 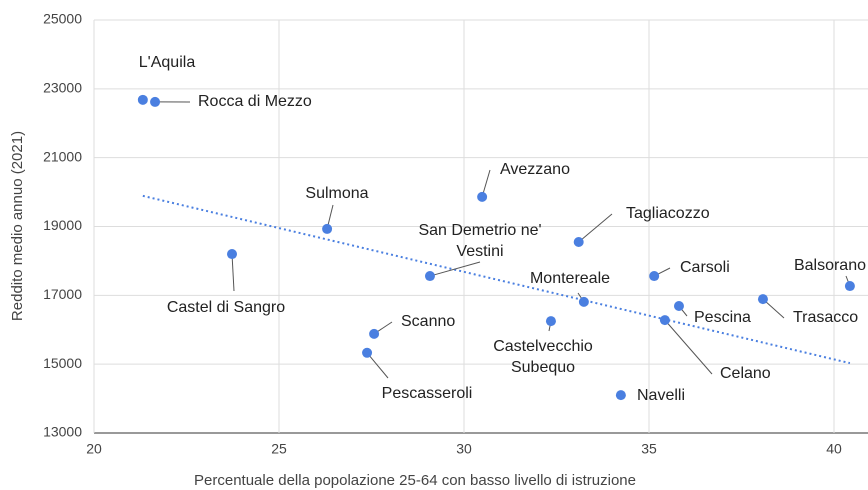 What do you see at coordinates (428, 321) in the screenshot?
I see `point-label: Scanno` at bounding box center [428, 321].